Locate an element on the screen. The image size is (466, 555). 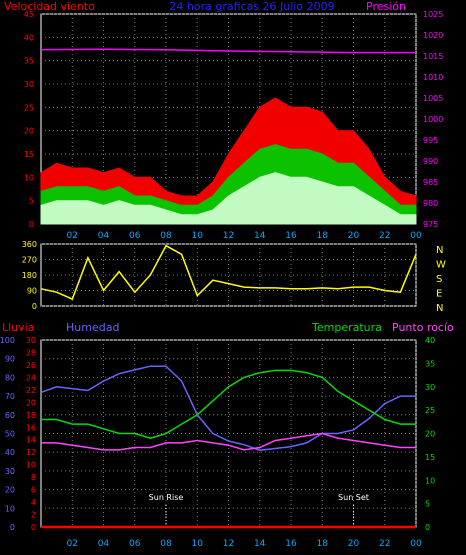
chart3-ytick-lluvia: 0 is located at coordinates (33, 527).